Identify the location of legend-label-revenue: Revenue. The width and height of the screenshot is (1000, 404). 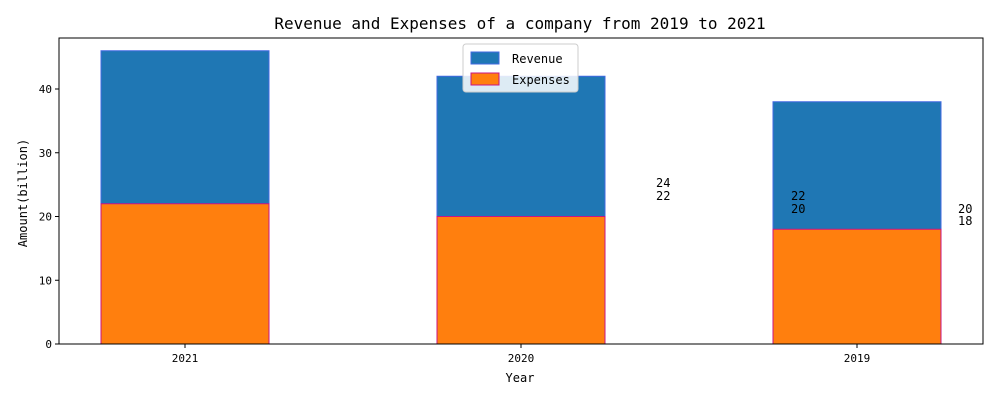
(537, 59).